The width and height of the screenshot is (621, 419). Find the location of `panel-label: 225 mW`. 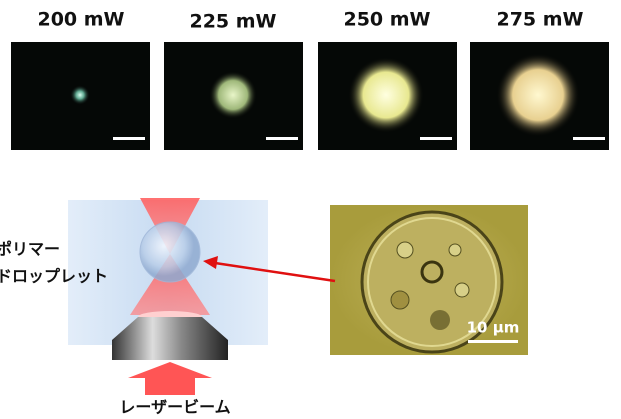

panel-label: 225 mW is located at coordinates (232, 22).